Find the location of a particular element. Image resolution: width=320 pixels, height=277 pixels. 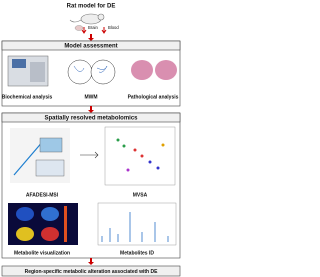

analyzer-image is located at coordinates (28, 71).